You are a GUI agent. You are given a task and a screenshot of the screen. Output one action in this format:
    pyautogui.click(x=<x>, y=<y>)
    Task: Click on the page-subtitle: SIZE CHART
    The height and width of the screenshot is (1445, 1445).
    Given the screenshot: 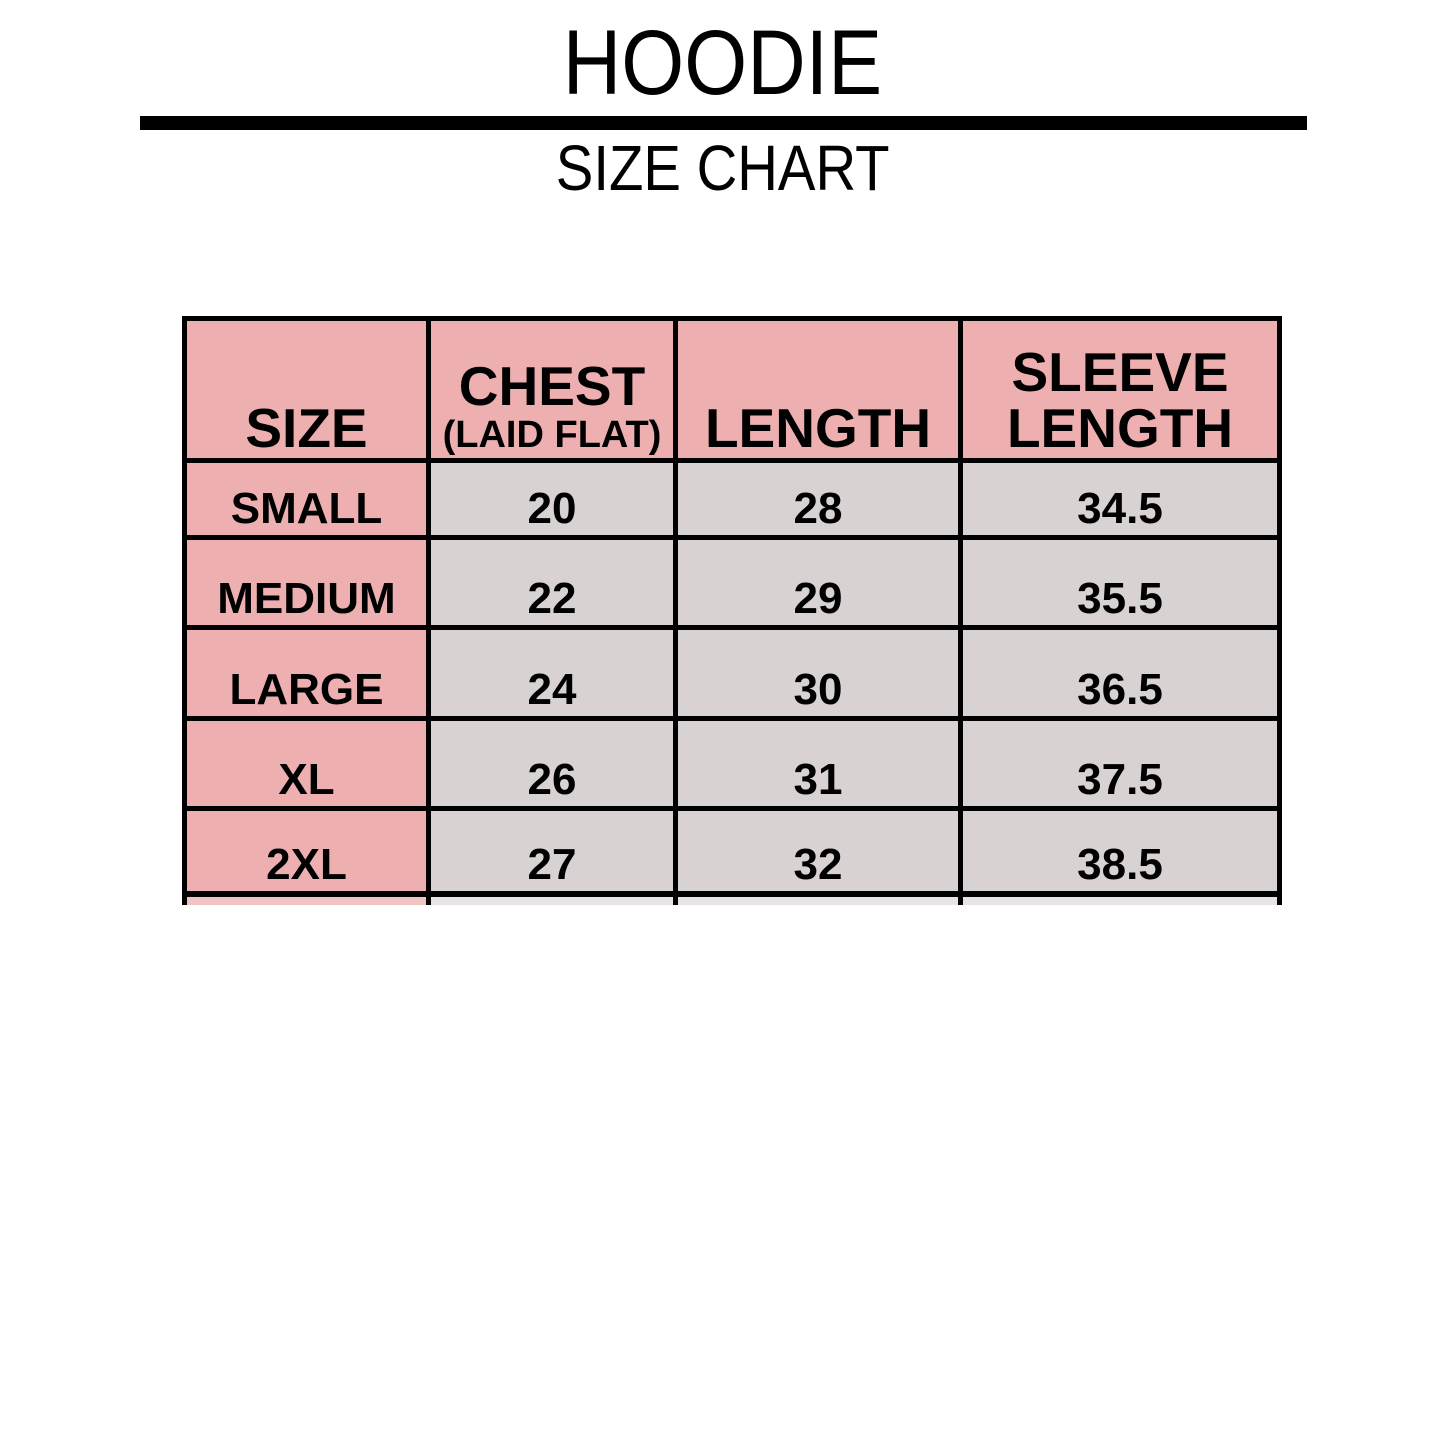 What is the action you would take?
    pyautogui.click(x=722, y=168)
    